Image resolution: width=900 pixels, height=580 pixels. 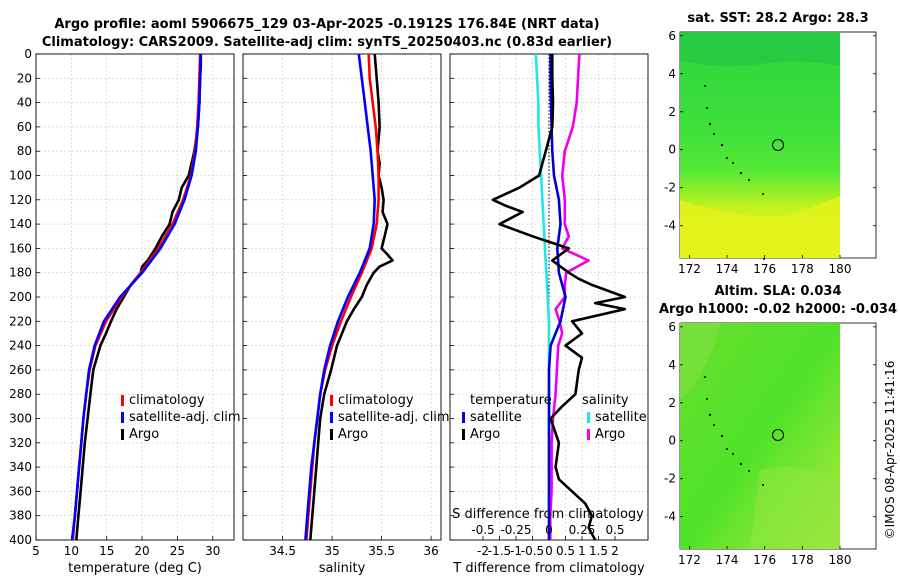 I want to click on sla-islands, so click(x=734, y=431).